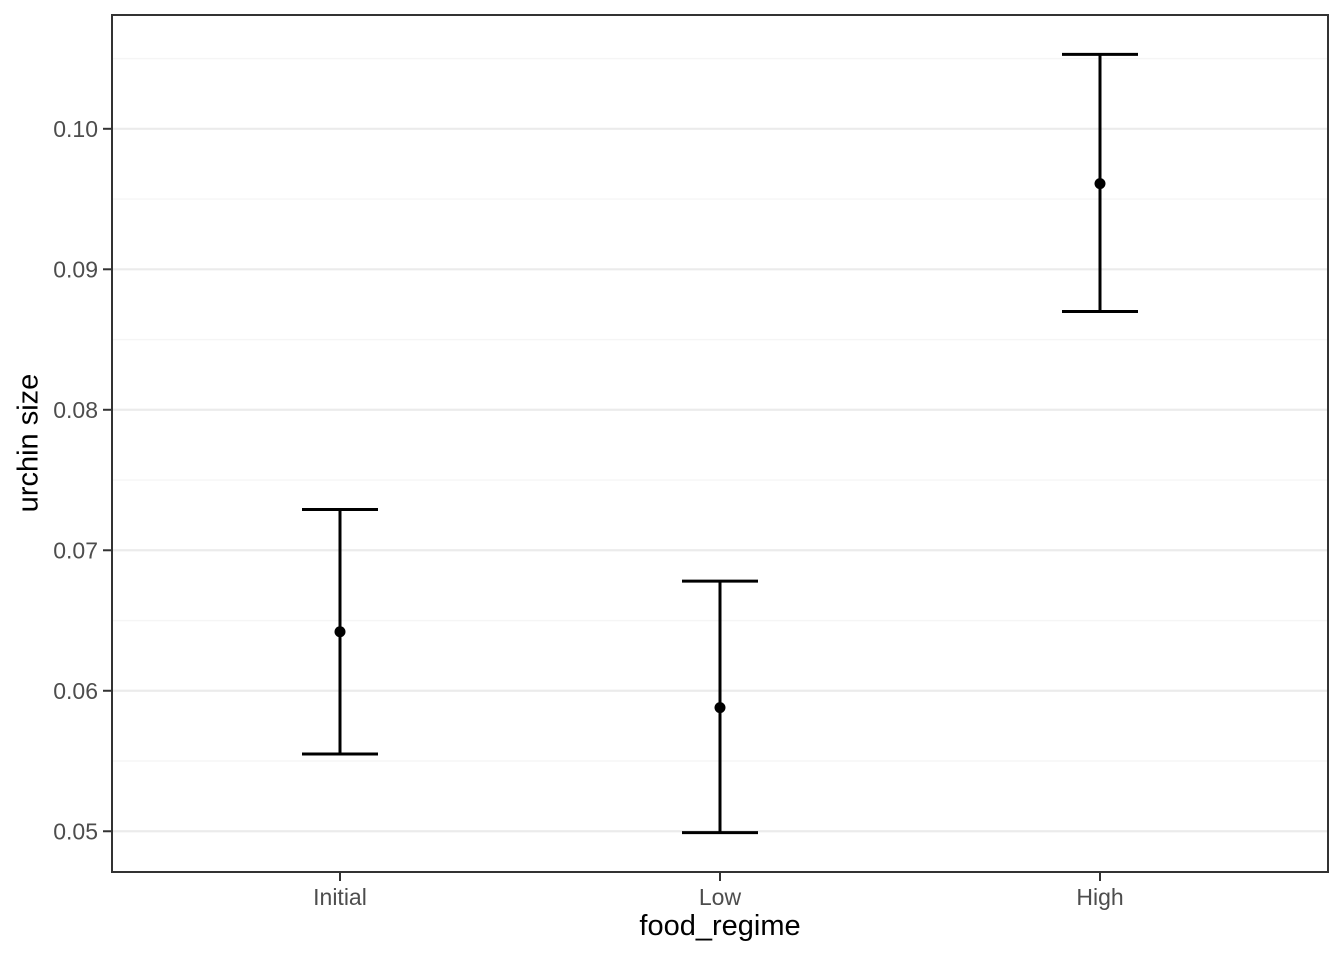 This screenshot has height=960, width=1344. I want to click on errorbar-group-low, so click(720, 707).